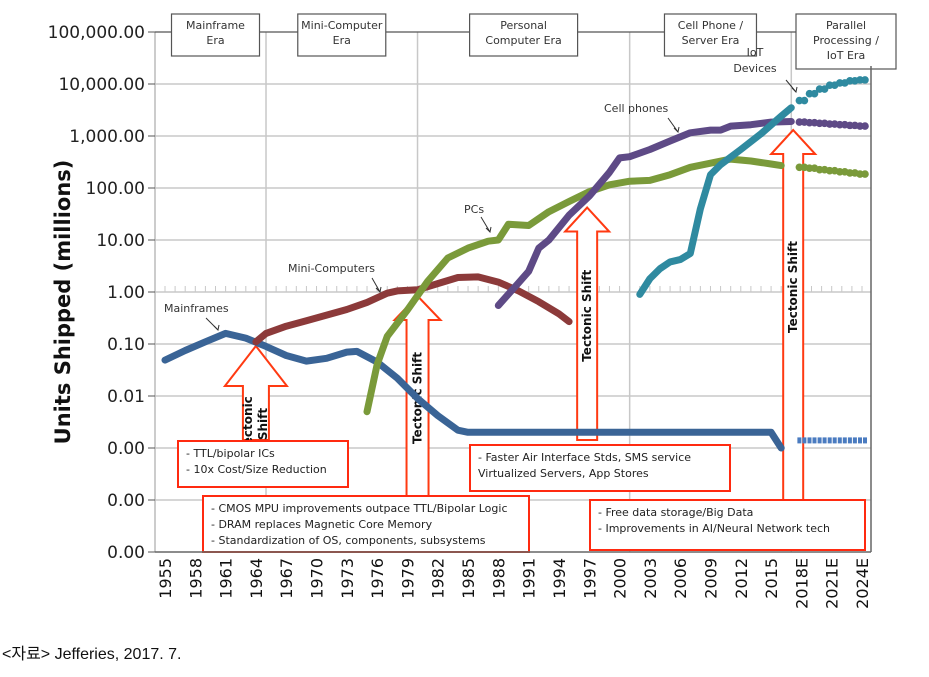 The image size is (929, 677). I want to click on note-text: - TTL/bipolar ICs, so click(230, 453).